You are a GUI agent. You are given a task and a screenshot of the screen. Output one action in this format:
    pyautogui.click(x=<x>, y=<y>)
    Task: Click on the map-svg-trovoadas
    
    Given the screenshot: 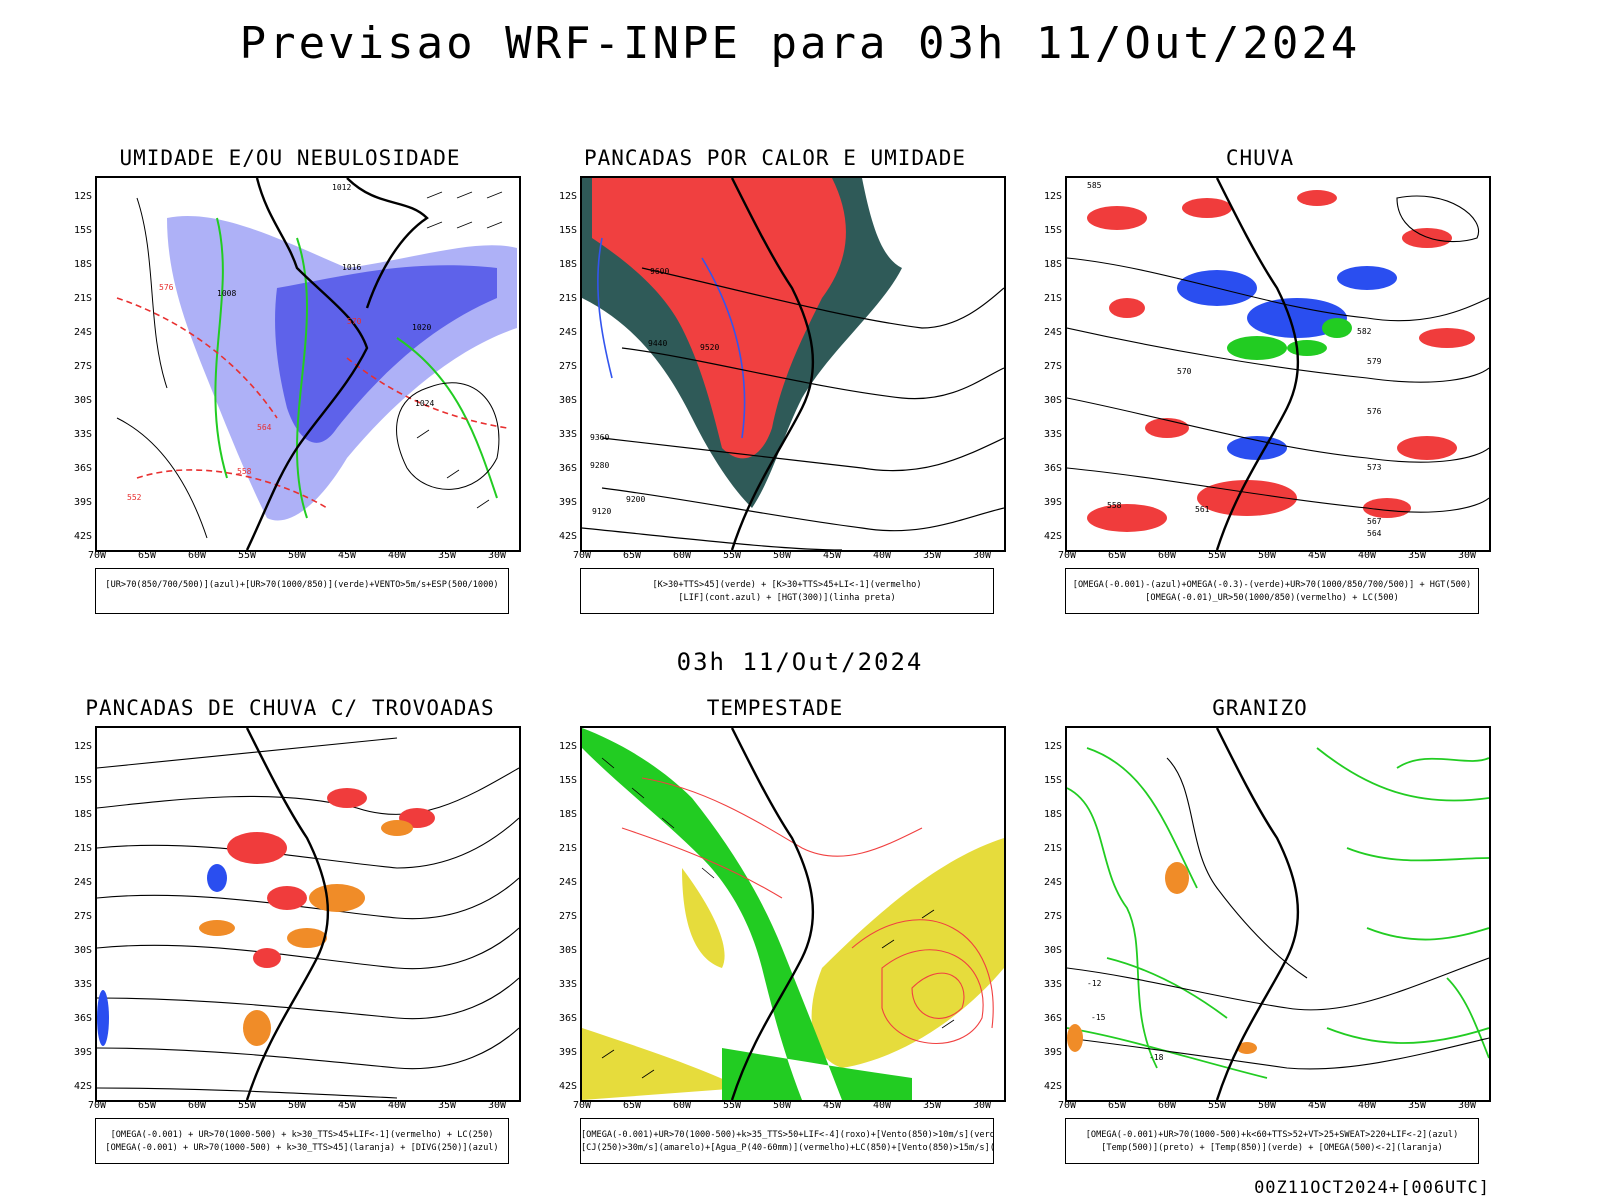 What is the action you would take?
    pyautogui.click(x=308, y=914)
    